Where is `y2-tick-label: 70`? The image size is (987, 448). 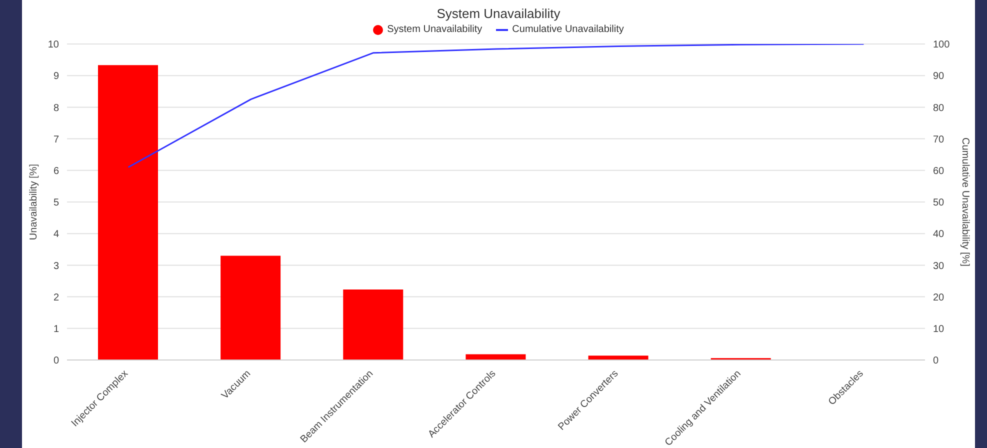
y2-tick-label: 70 is located at coordinates (939, 140).